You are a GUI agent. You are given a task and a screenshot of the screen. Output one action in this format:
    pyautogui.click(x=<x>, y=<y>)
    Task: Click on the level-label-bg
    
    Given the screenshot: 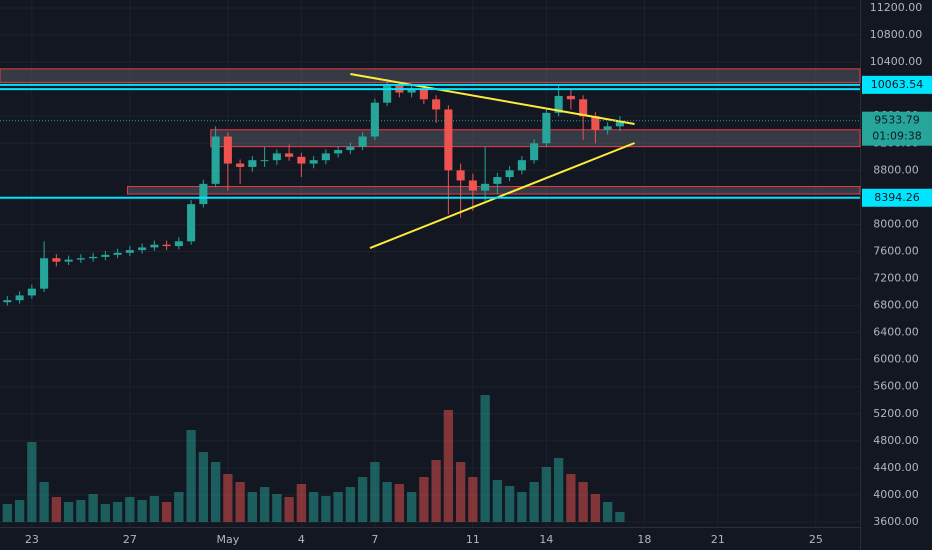 What is the action you would take?
    pyautogui.click(x=897, y=84)
    